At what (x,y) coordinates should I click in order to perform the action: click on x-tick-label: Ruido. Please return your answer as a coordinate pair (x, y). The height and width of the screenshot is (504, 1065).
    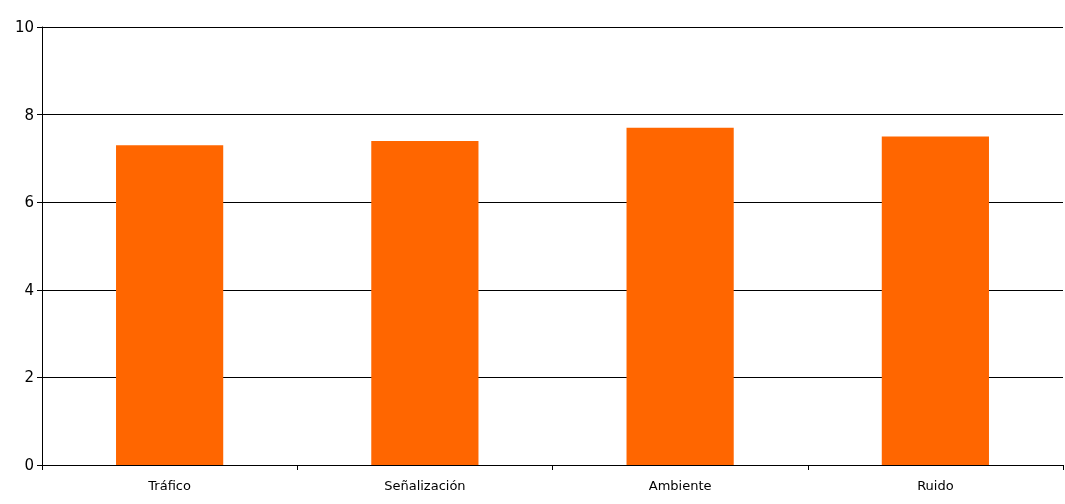
    Looking at the image, I should click on (935, 485).